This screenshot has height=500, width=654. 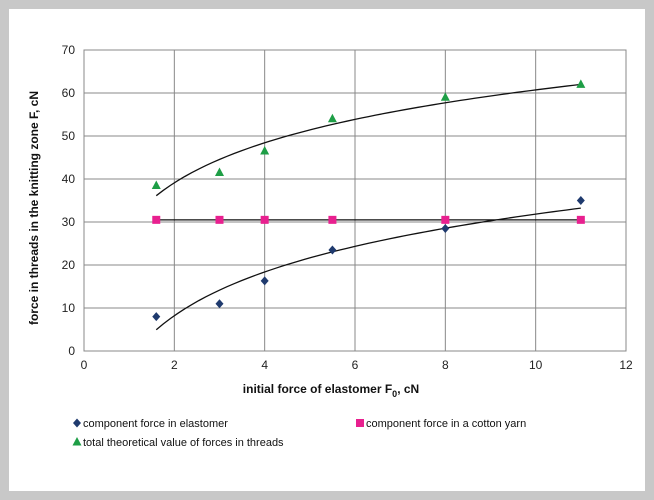 What do you see at coordinates (69, 50) in the screenshot?
I see `y-tick-label: 70` at bounding box center [69, 50].